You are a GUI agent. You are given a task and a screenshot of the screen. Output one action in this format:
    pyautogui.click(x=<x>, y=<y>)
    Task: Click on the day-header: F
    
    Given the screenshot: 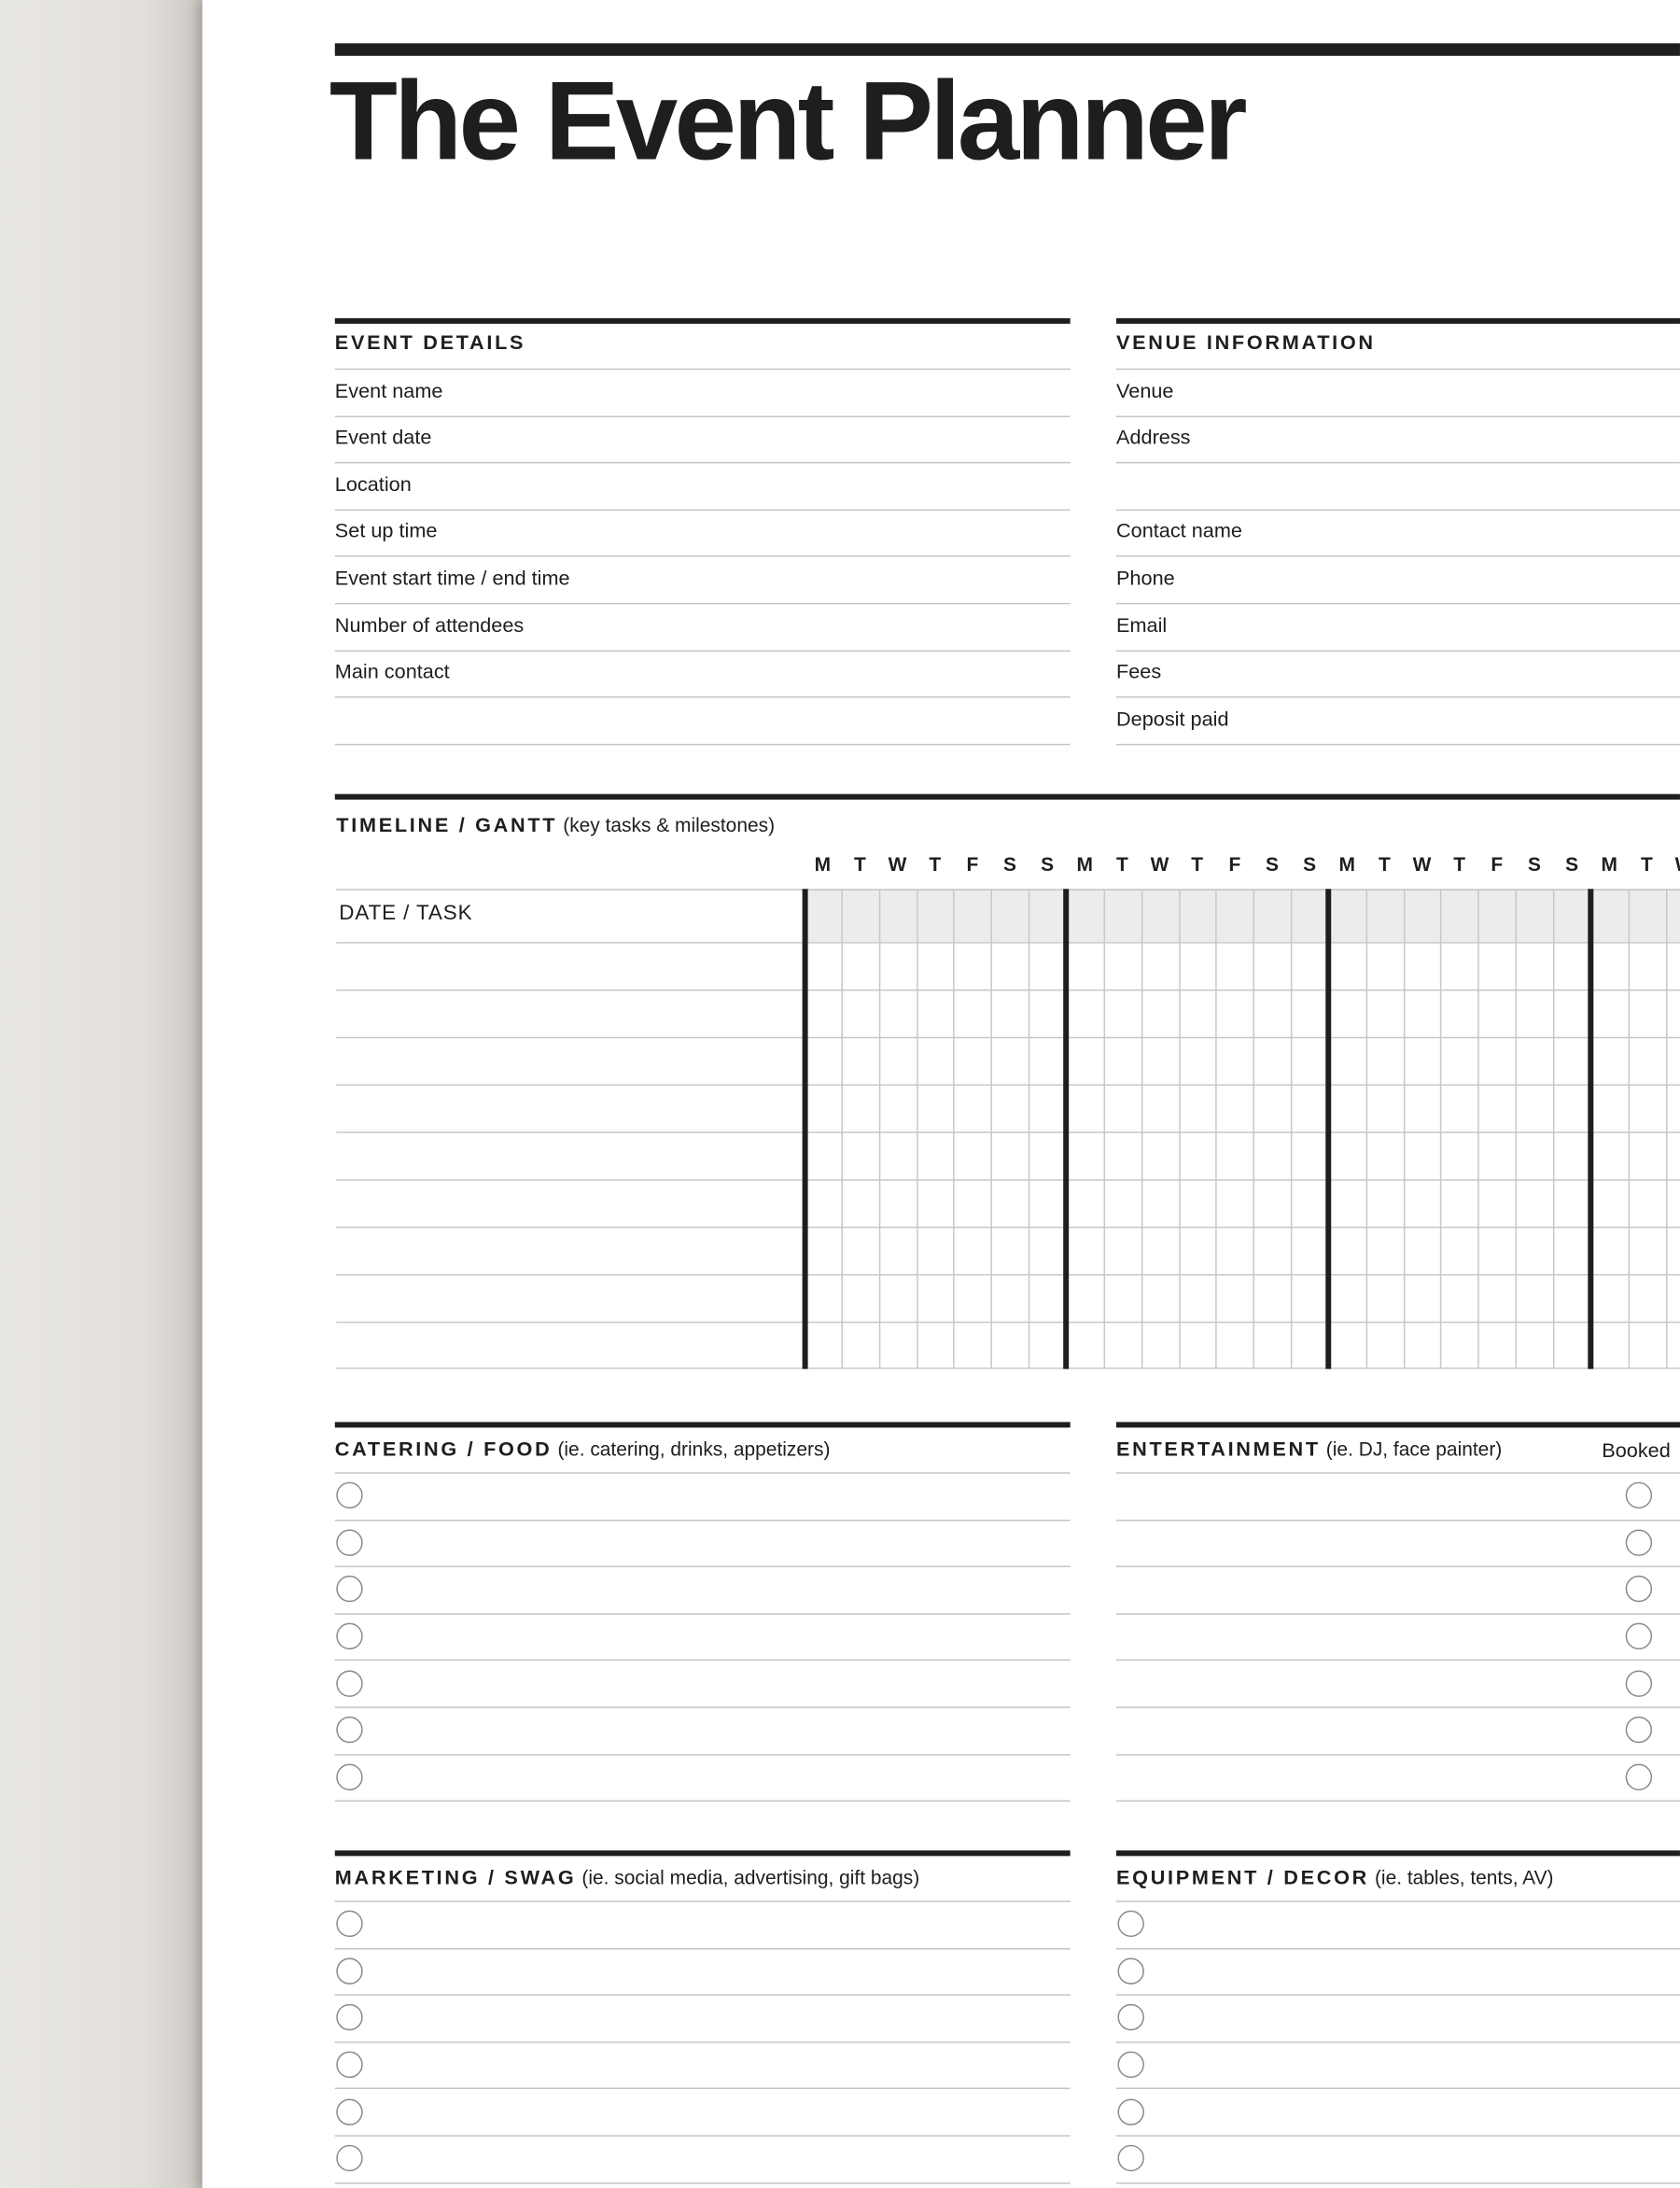 What is the action you would take?
    pyautogui.click(x=973, y=864)
    